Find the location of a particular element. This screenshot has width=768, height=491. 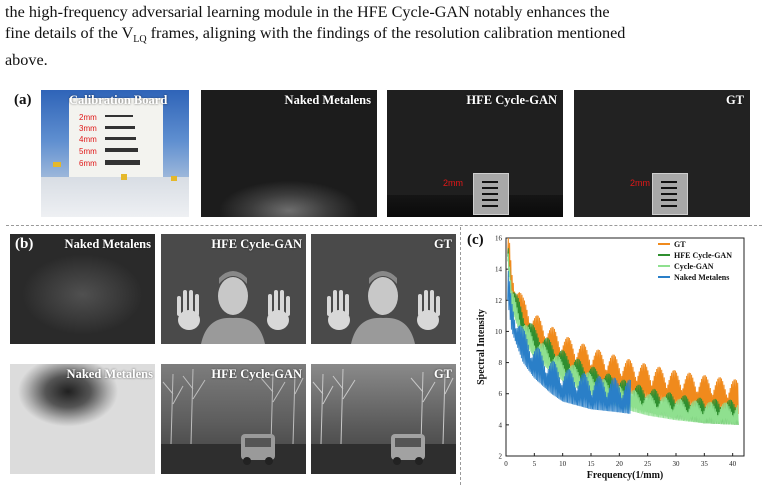

board-mark-5mm: 5mm is located at coordinates (88, 151).